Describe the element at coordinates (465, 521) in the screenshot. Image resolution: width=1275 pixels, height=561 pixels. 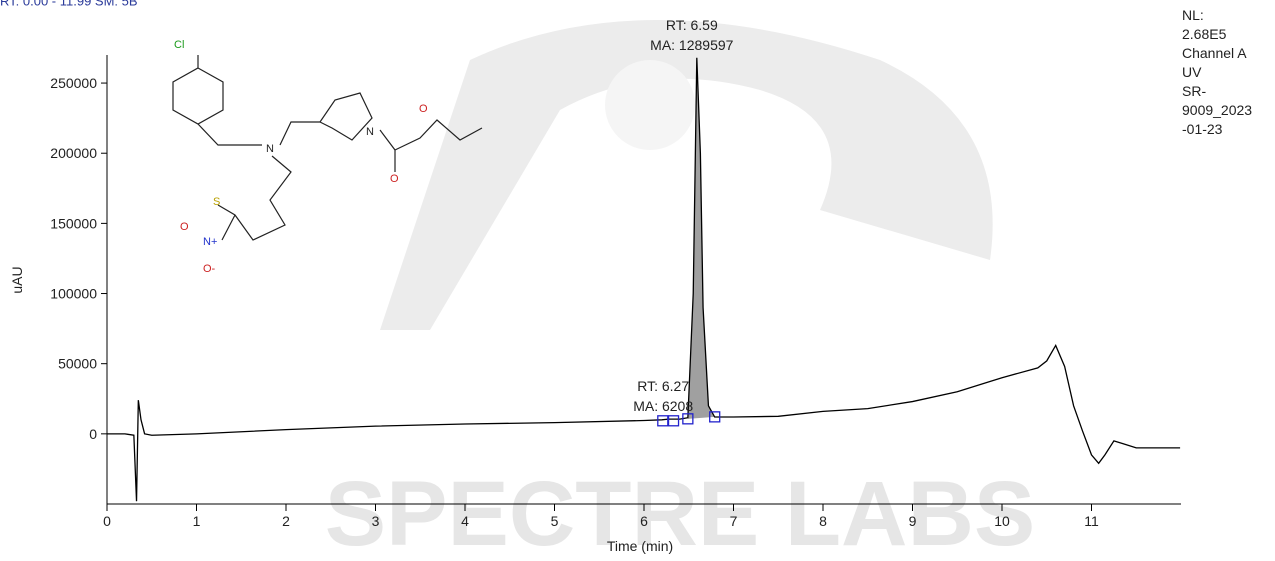
I see `x-tick-label: 4` at that location.